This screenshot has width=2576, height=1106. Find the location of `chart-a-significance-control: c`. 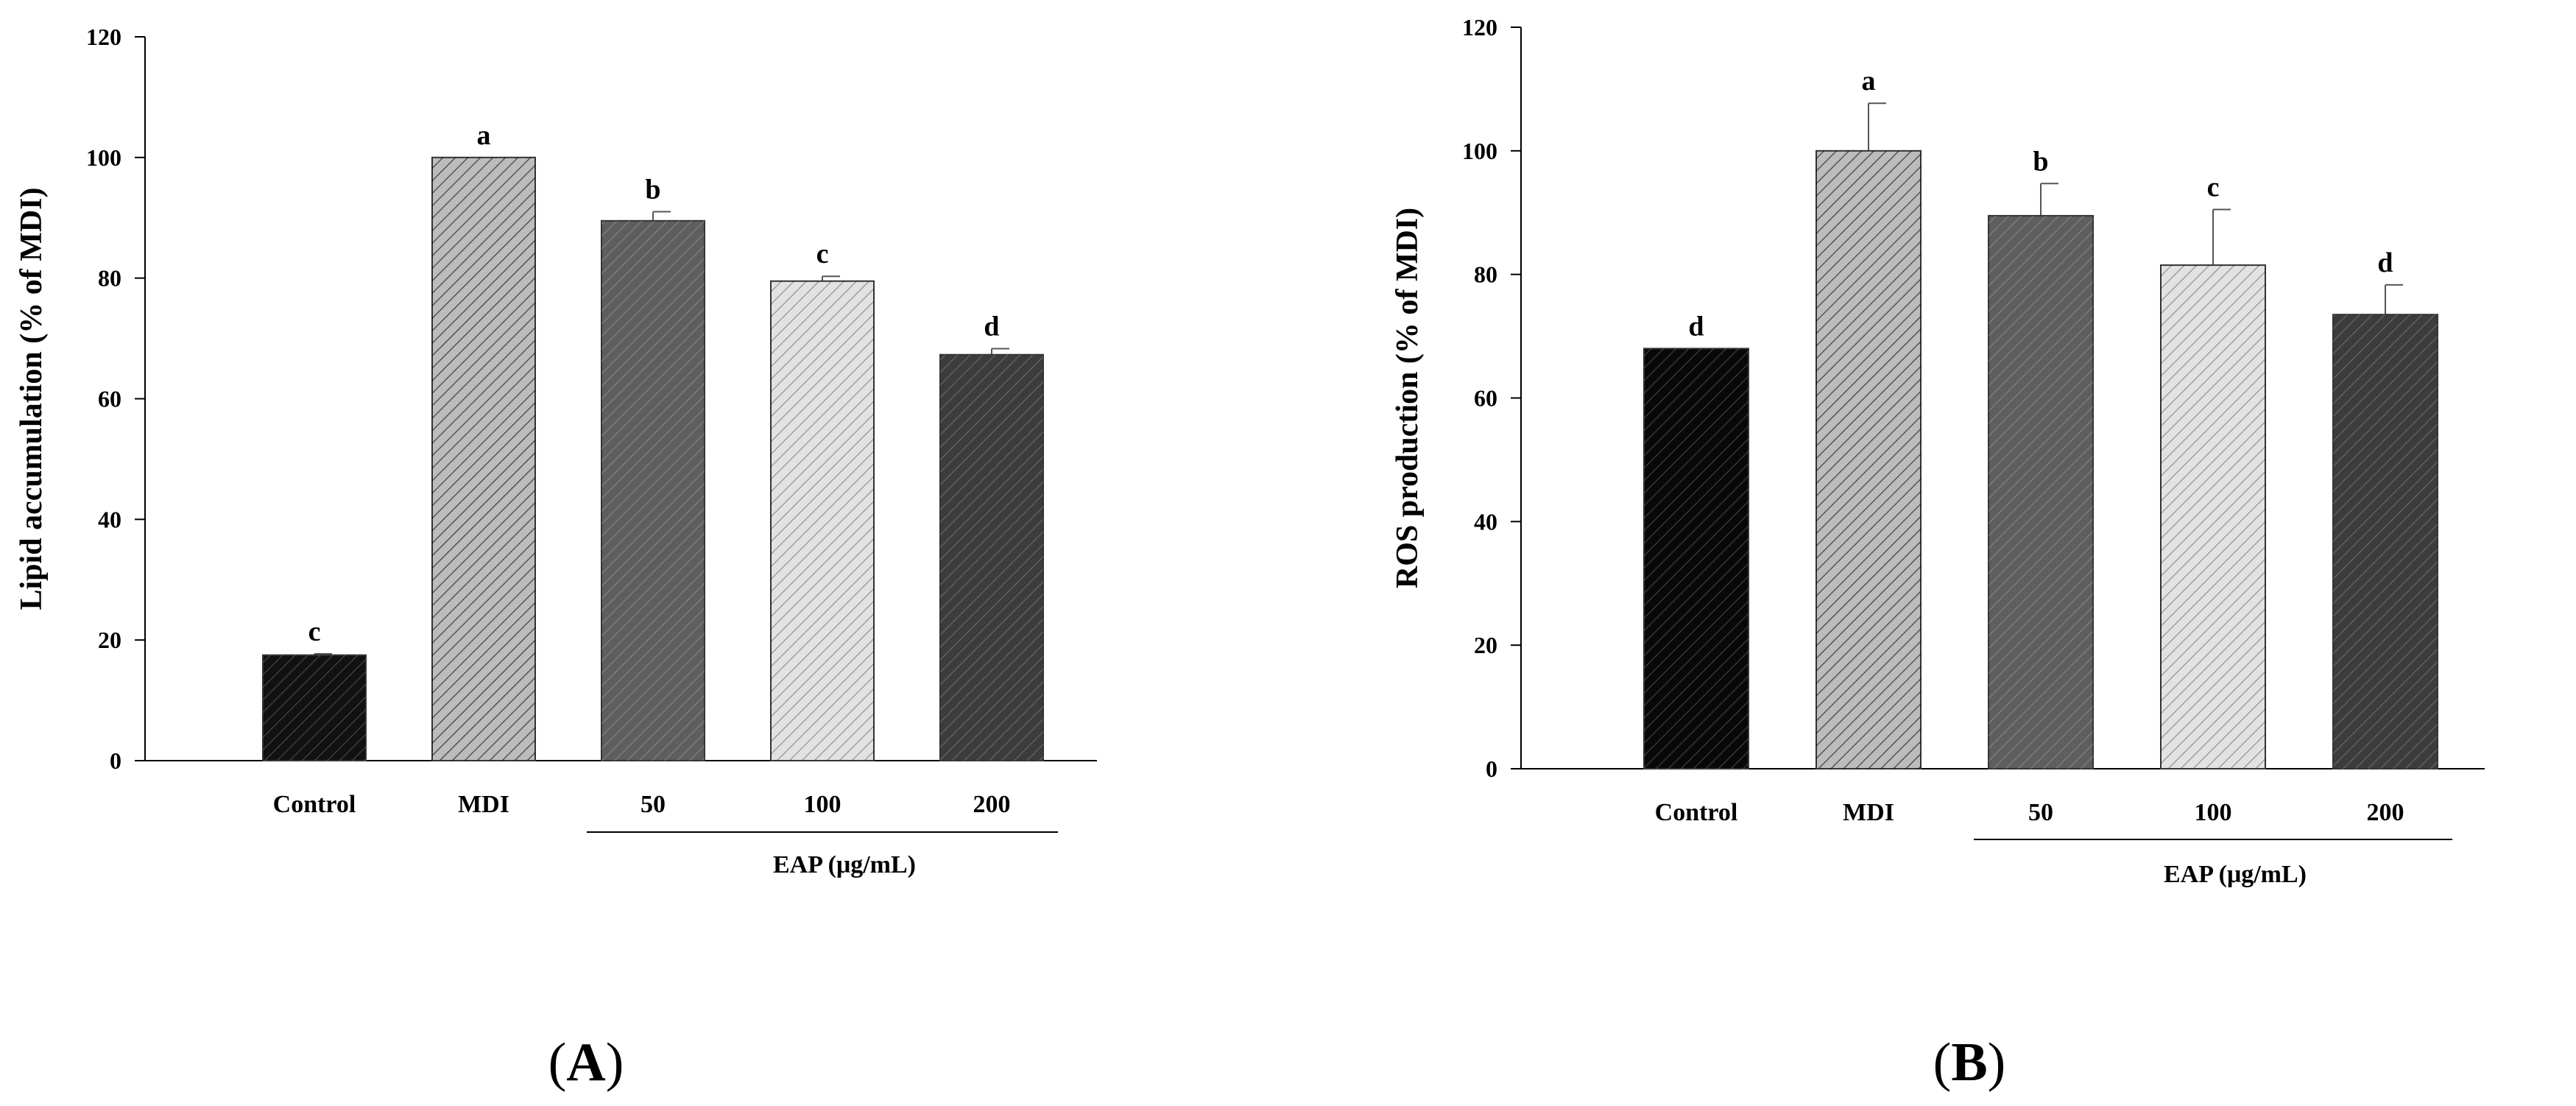

chart-a-significance-control: c is located at coordinates (314, 632).